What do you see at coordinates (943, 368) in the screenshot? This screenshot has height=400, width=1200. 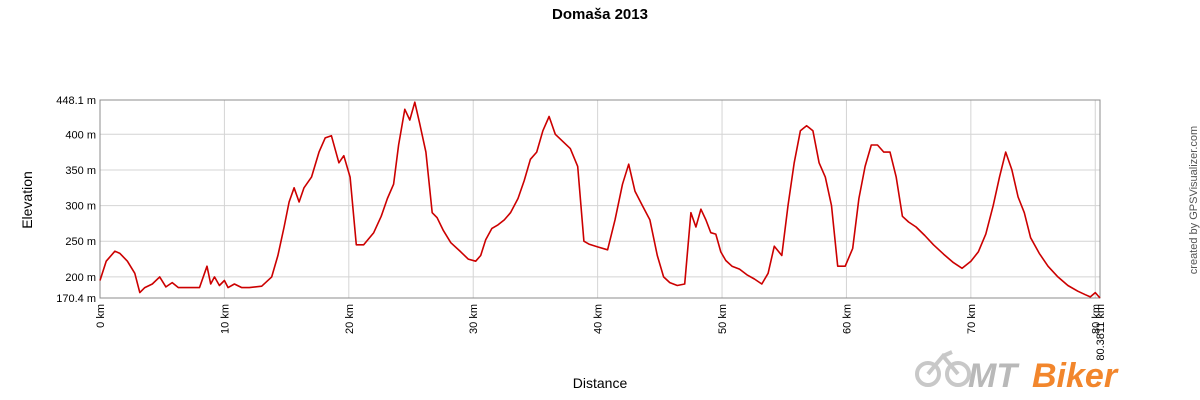 I see `bike-rider-icon` at bounding box center [943, 368].